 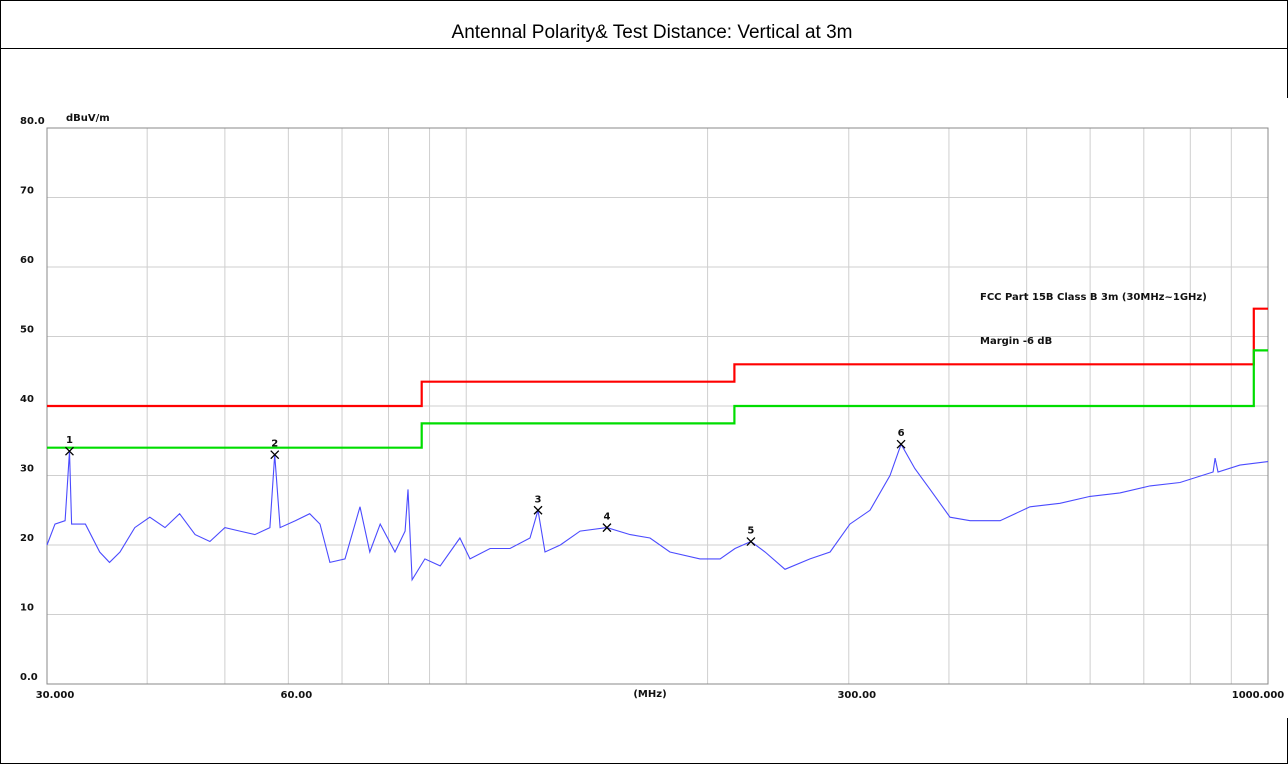 I want to click on marker-label: 3, so click(x=538, y=499).